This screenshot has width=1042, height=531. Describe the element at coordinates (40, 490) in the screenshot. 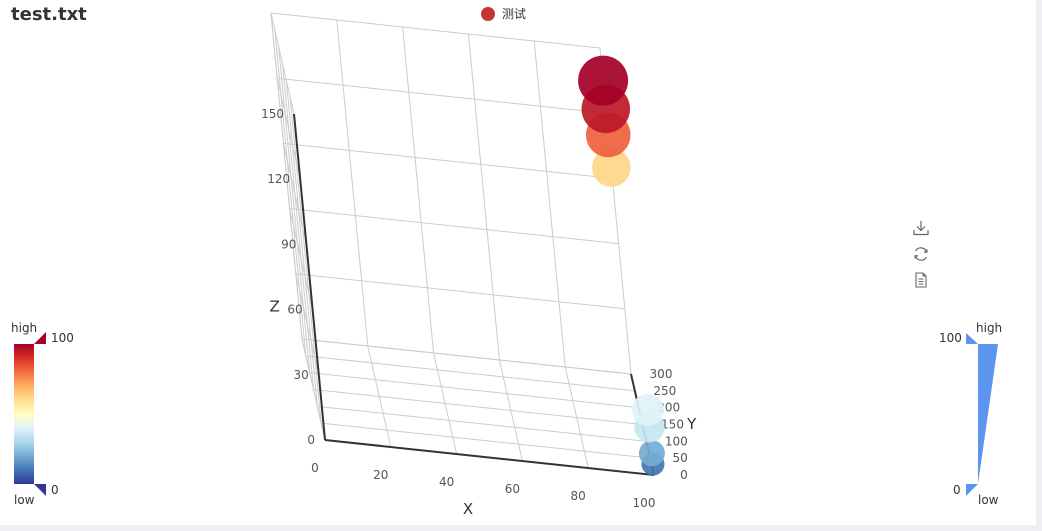

I see `color-min-handle` at that location.